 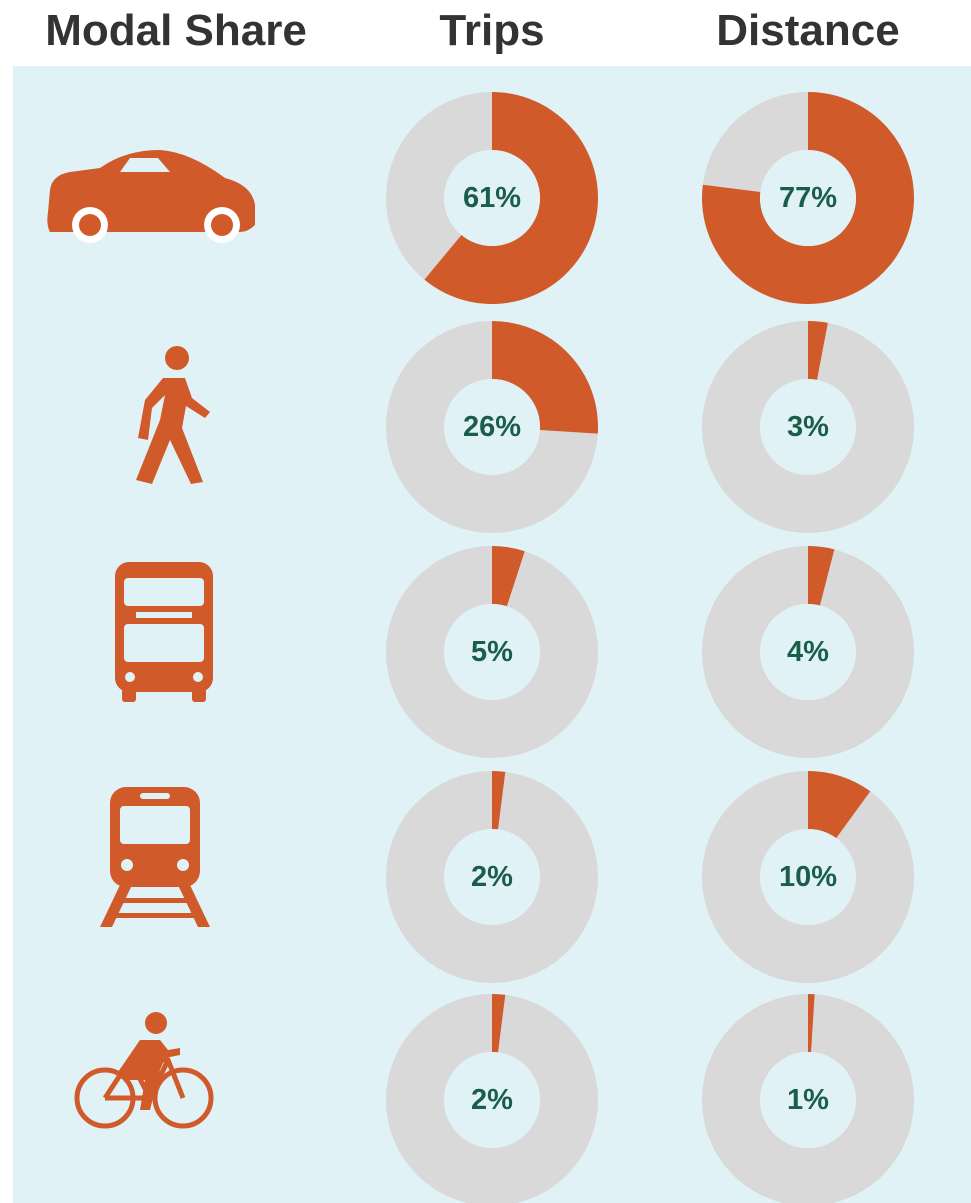 I want to click on bike-icon, so click(x=144, y=1070).